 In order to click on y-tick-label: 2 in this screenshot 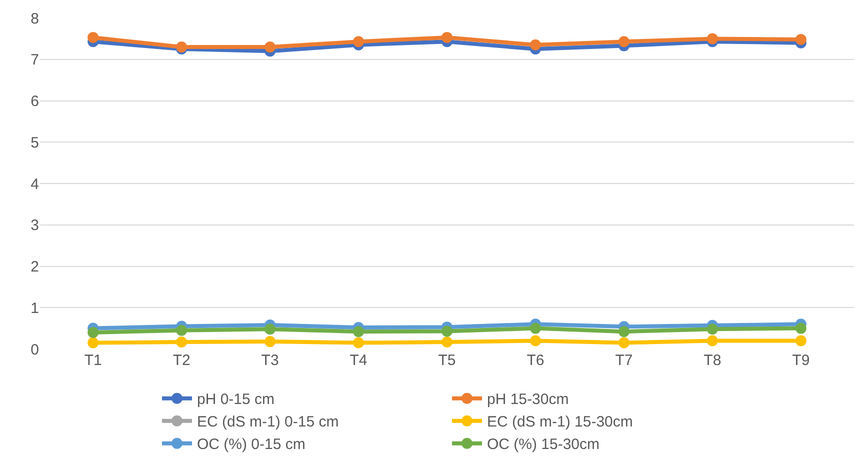, I will do `click(34, 267)`.